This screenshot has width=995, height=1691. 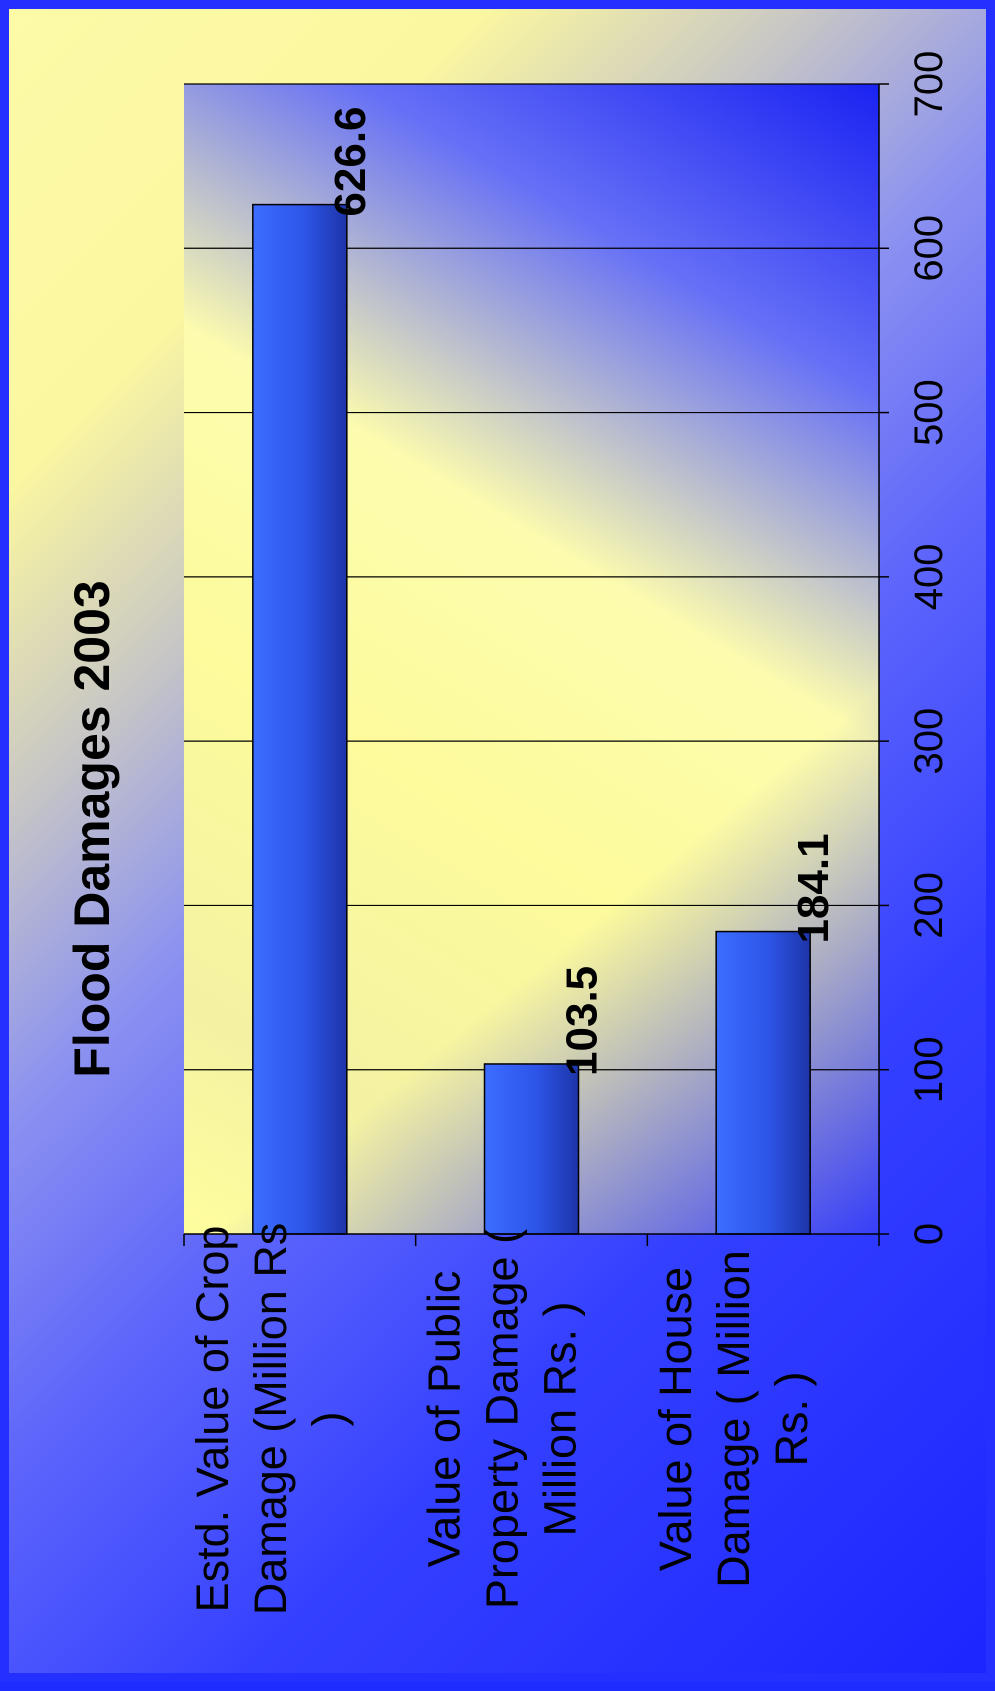 What do you see at coordinates (270, 1419) in the screenshot?
I see `category-label: Damage (Million Rs` at bounding box center [270, 1419].